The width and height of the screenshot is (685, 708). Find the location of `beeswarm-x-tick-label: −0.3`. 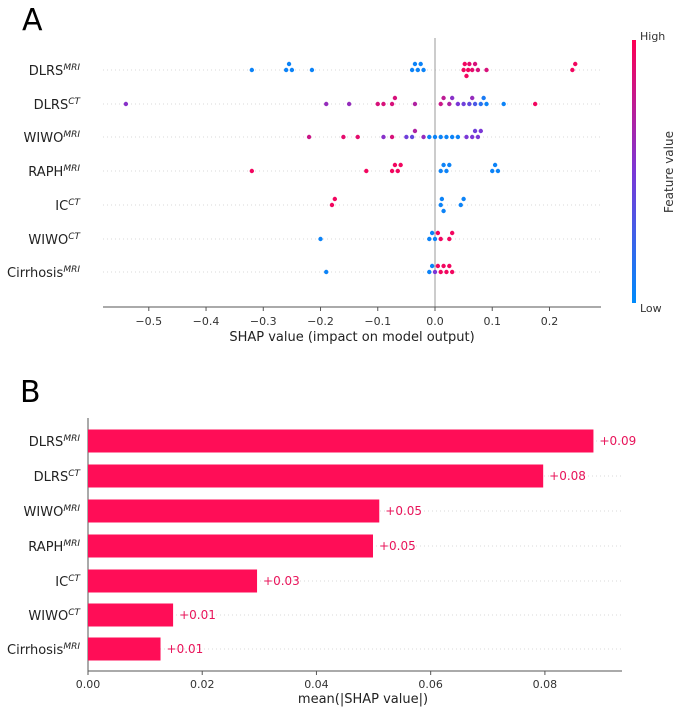

beeswarm-x-tick-label: −0.3 is located at coordinates (263, 321).